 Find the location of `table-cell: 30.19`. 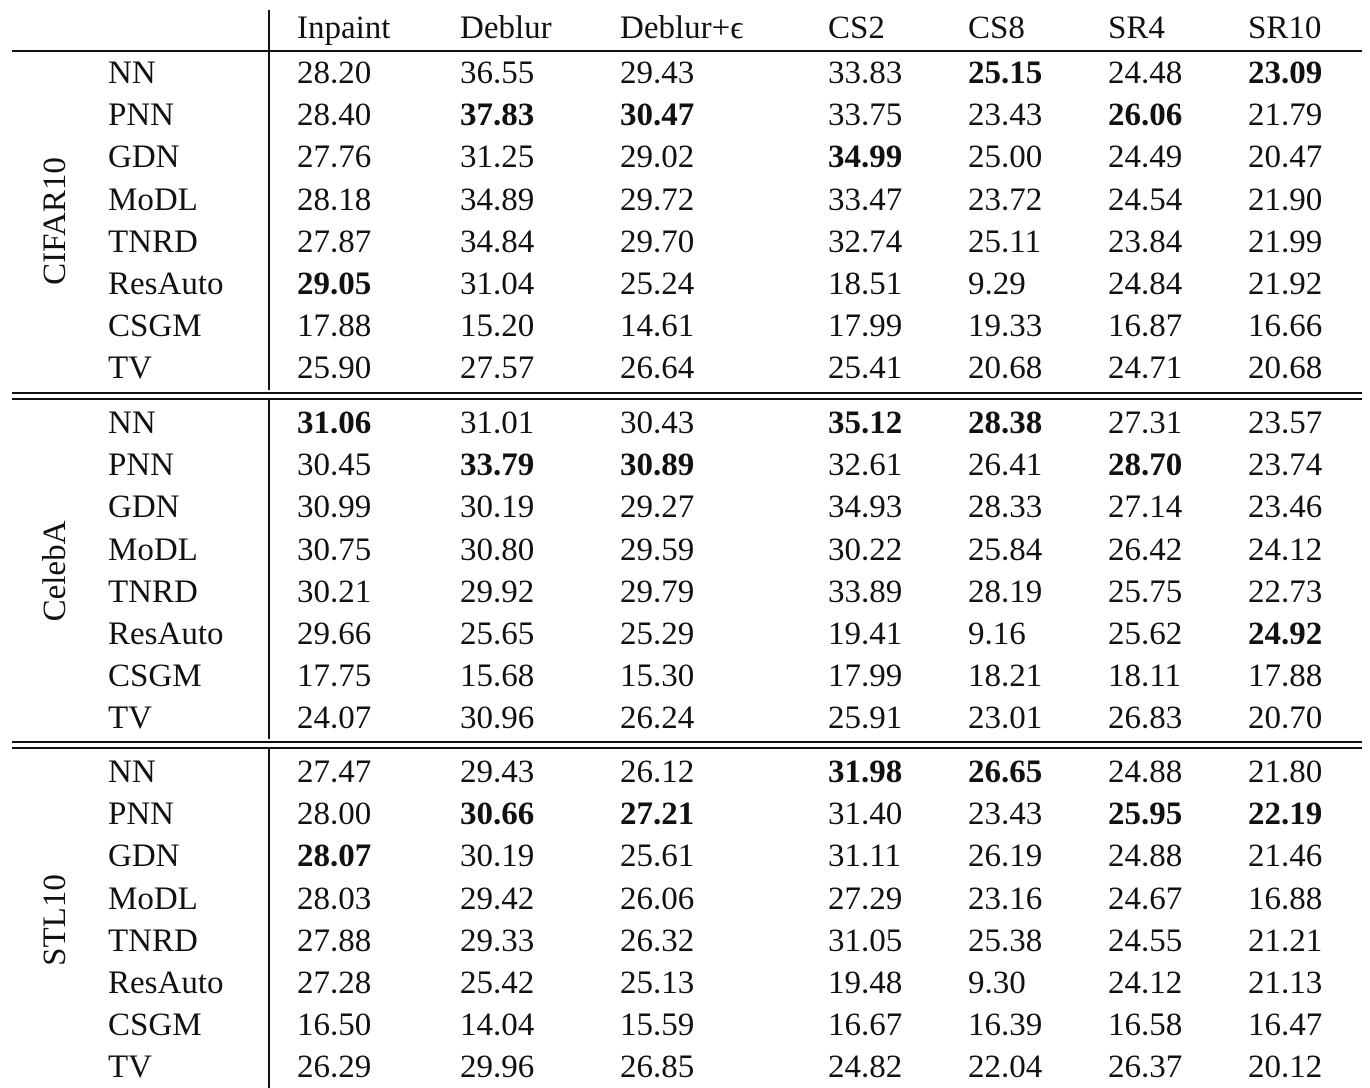

table-cell: 30.19 is located at coordinates (497, 507).